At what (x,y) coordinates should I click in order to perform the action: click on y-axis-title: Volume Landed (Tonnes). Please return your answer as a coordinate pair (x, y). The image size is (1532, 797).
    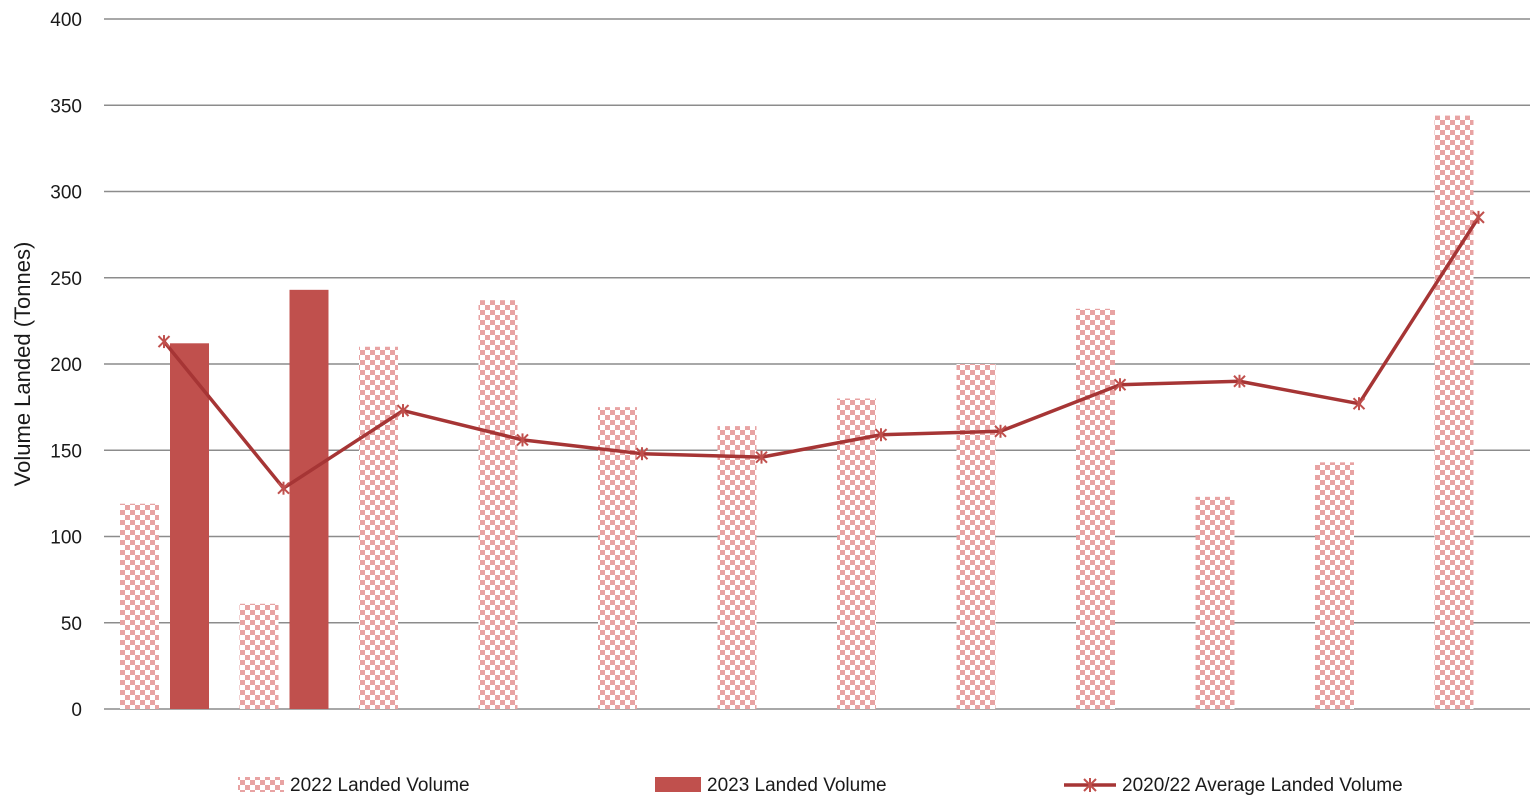
    Looking at the image, I should click on (22, 364).